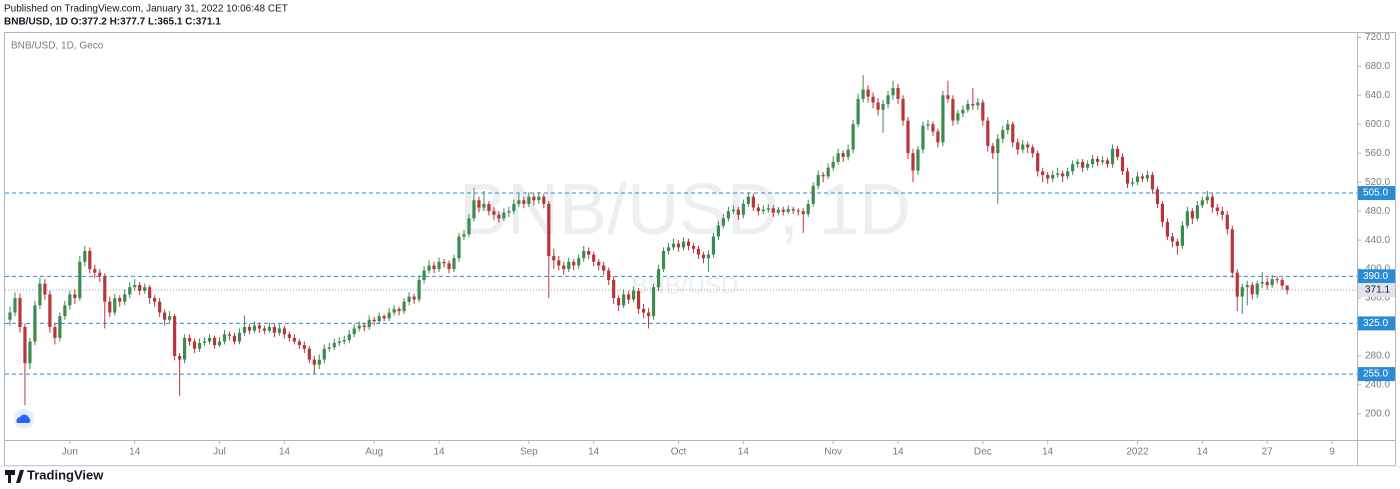  What do you see at coordinates (1376, 290) in the screenshot?
I see `last-price-box` at bounding box center [1376, 290].